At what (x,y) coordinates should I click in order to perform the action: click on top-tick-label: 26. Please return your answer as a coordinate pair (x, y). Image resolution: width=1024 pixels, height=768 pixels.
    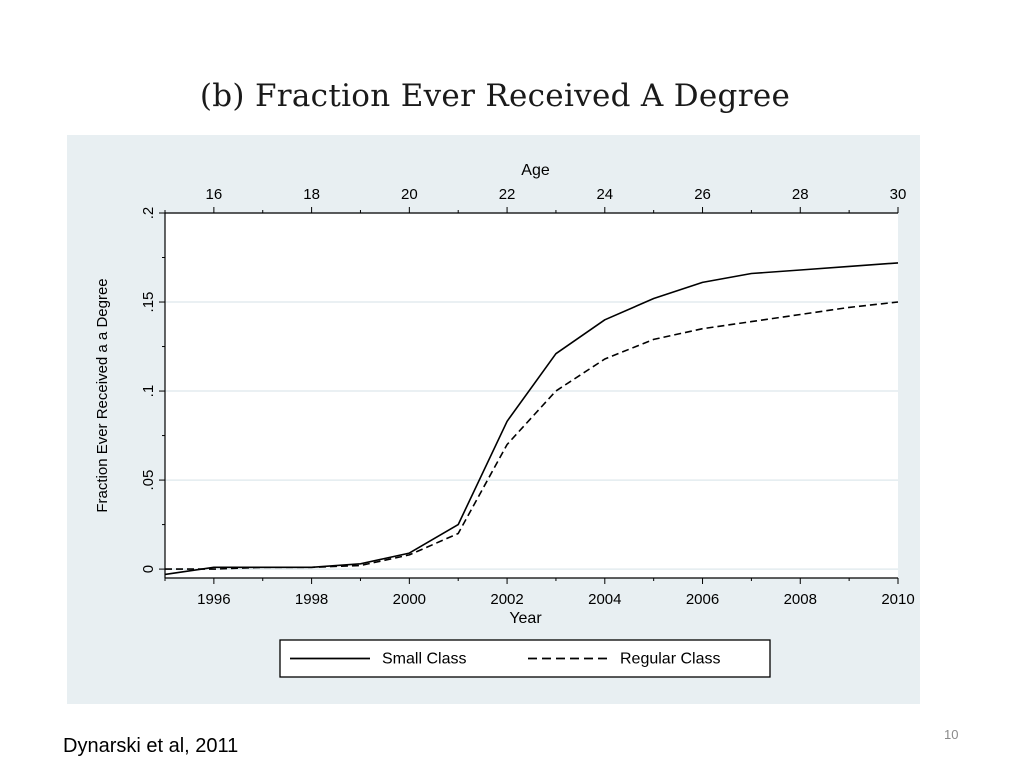
    Looking at the image, I should click on (702, 194).